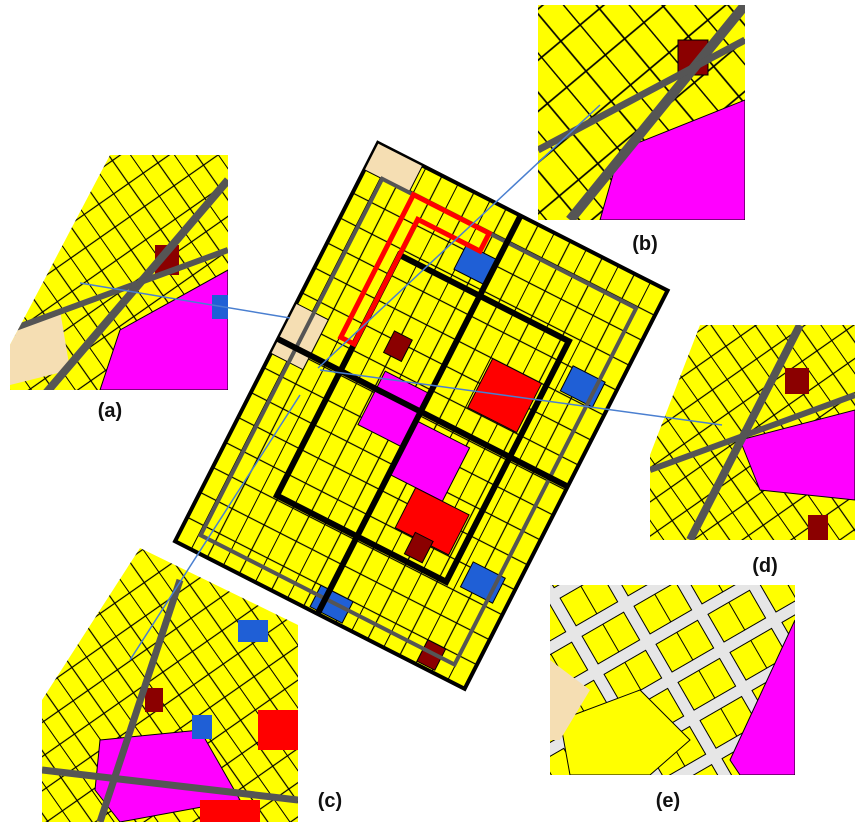 This screenshot has width=855, height=826. I want to click on inset-a, so click(119, 272).